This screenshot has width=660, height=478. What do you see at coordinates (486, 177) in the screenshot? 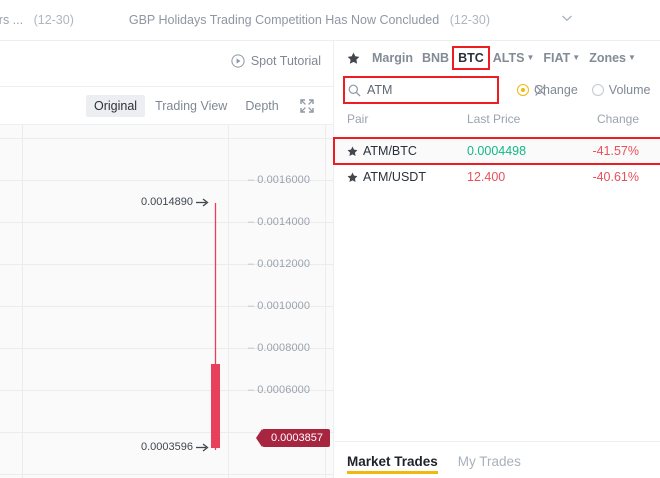
I see `row-last-price: 12.400` at bounding box center [486, 177].